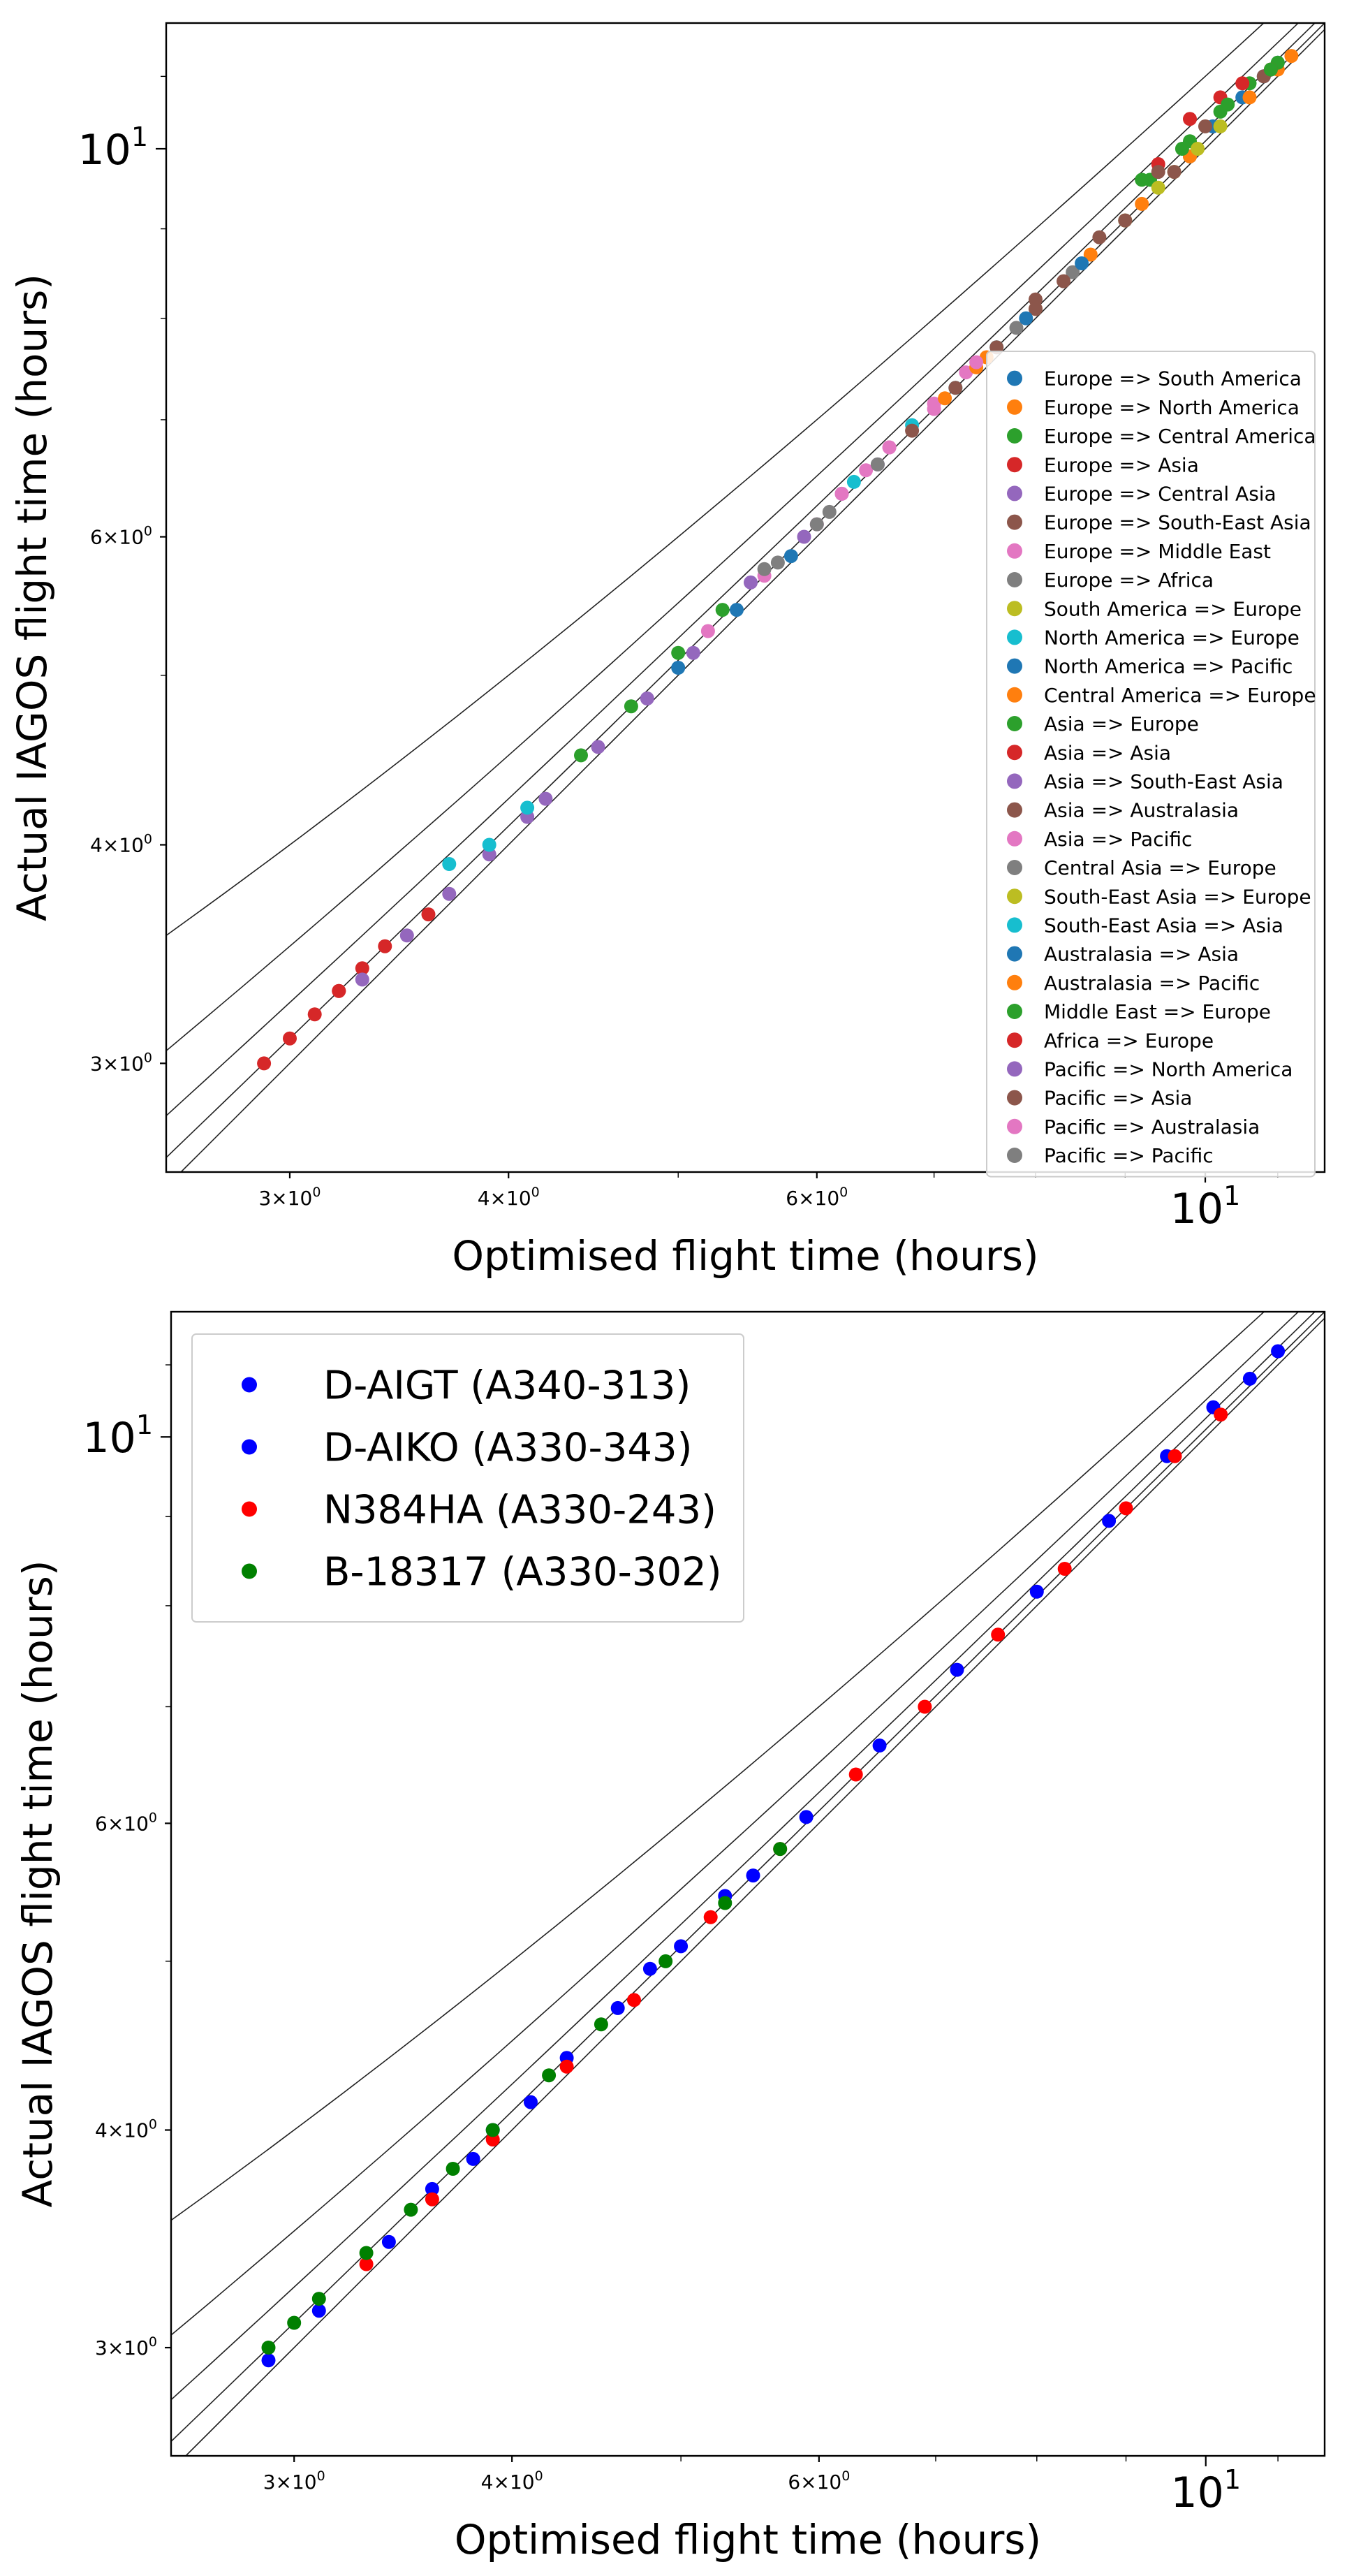 This screenshot has height=2576, width=1347. Describe the element at coordinates (508, 1449) in the screenshot. I see `legend-label: D-AIKO (A330-343)` at that location.